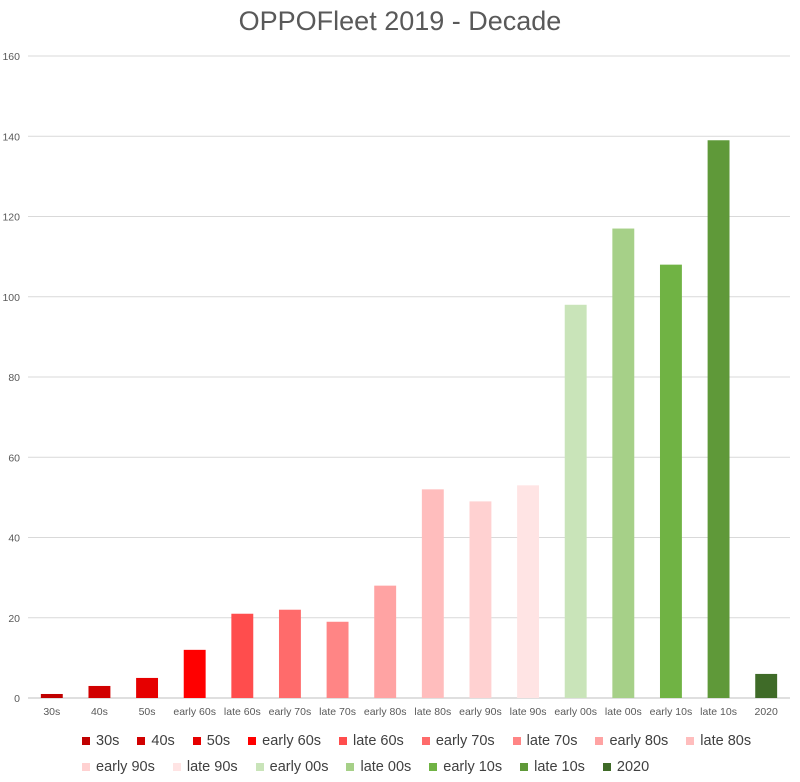  I want to click on bar-late-10s, so click(718, 419).